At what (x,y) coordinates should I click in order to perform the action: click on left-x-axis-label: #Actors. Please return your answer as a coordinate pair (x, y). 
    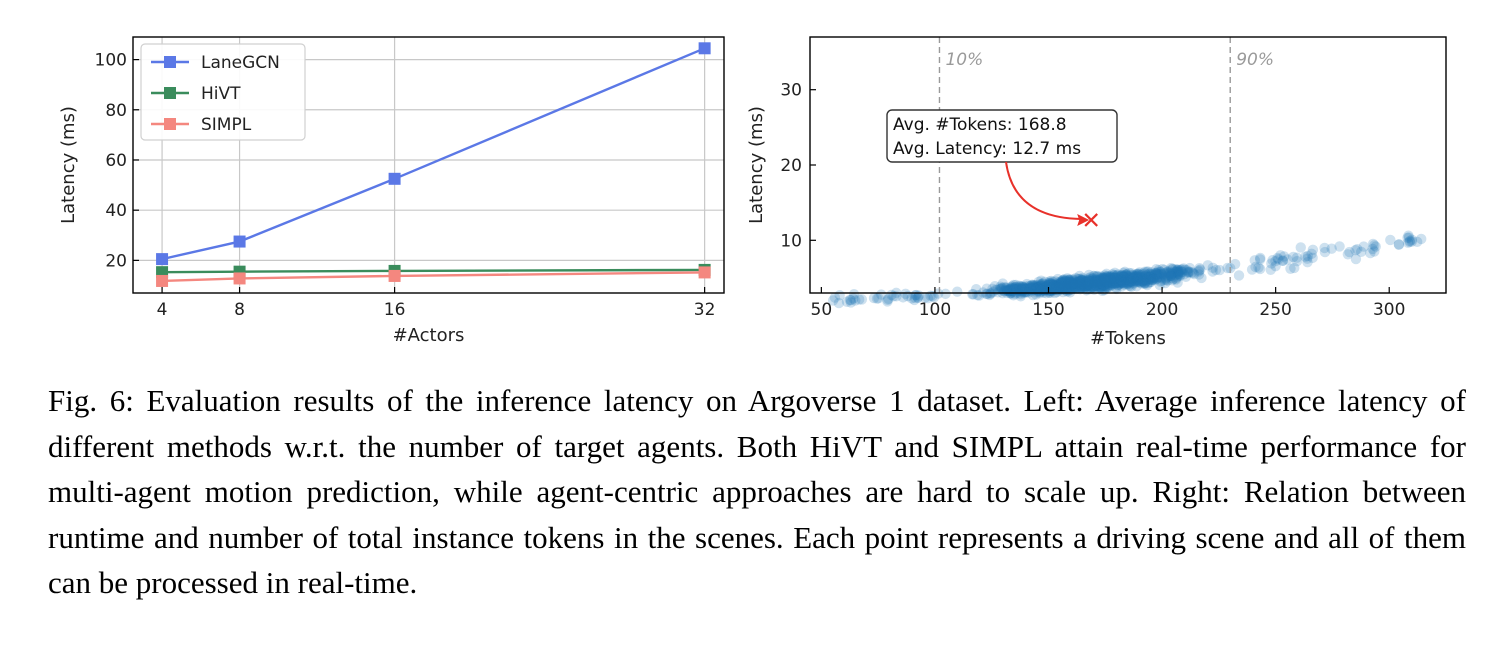
    Looking at the image, I should click on (429, 335).